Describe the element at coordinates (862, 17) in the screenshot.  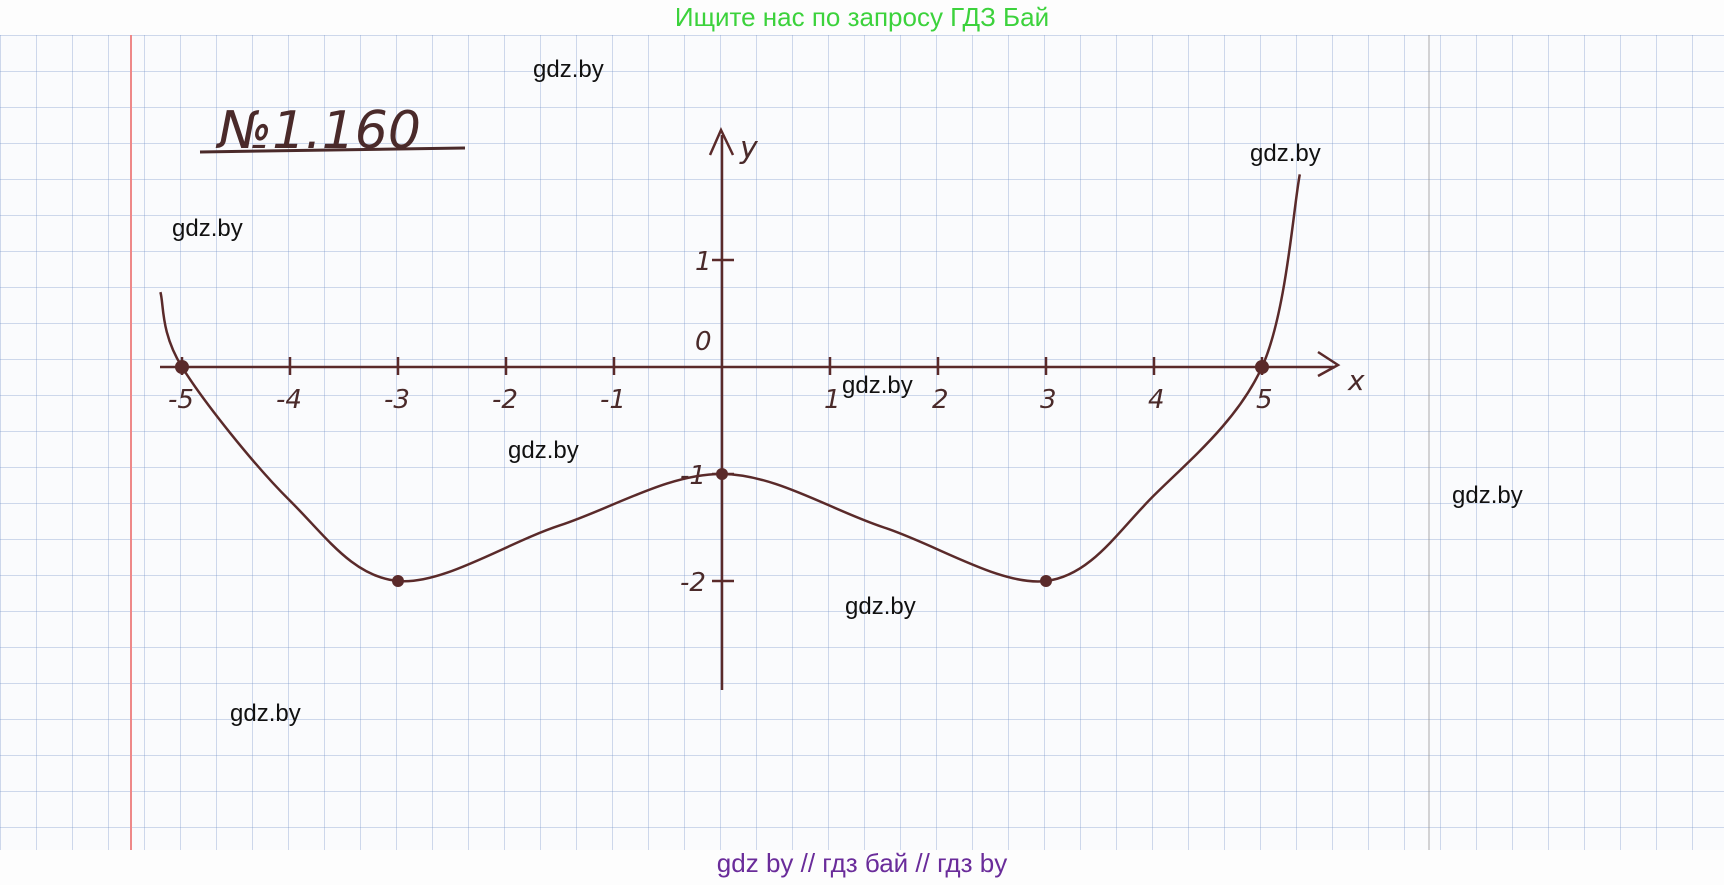
I see `top-banner: Ищите нас по запросу ГДЗ Бай` at that location.